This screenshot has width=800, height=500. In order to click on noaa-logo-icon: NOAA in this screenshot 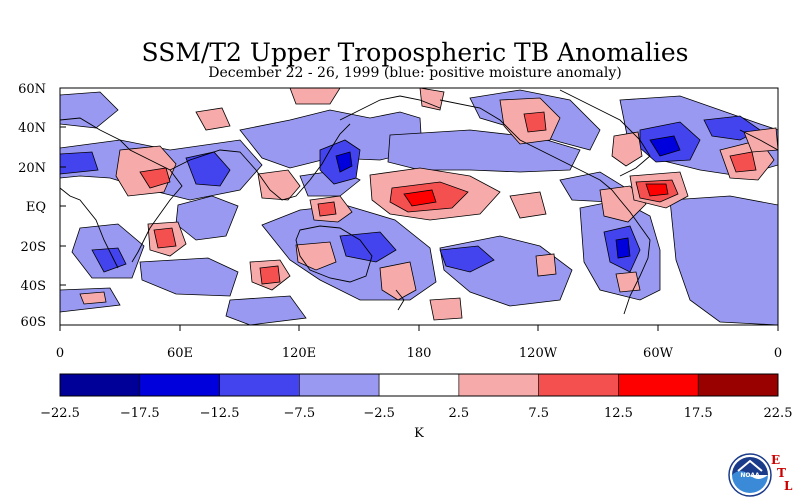, I will do `click(750, 475)`.